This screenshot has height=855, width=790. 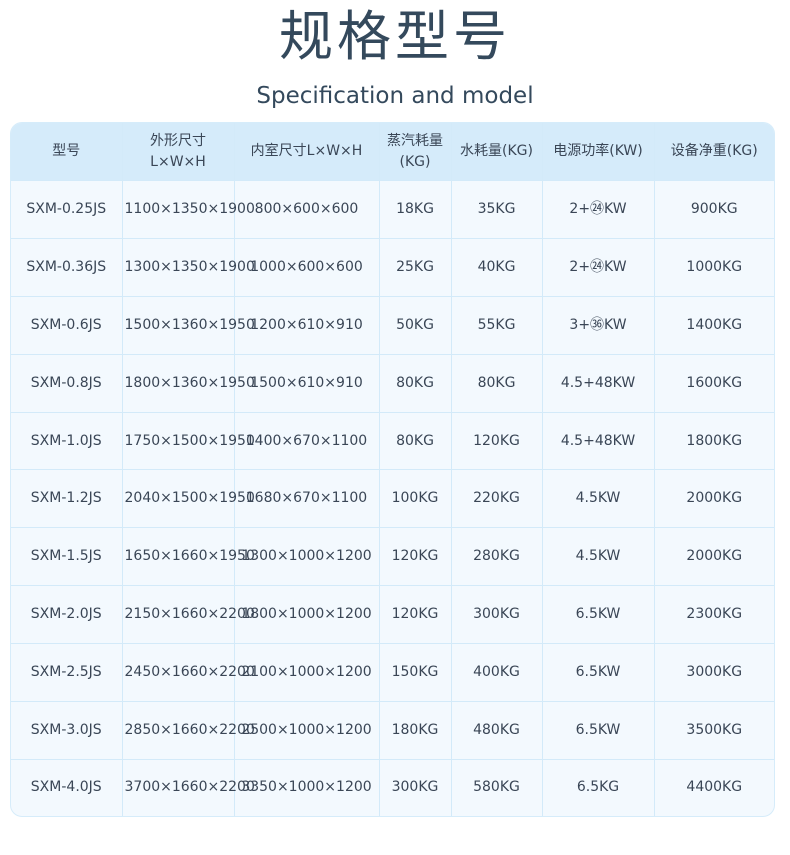 I want to click on table-cell: SXM-0.36JS, so click(x=67, y=267).